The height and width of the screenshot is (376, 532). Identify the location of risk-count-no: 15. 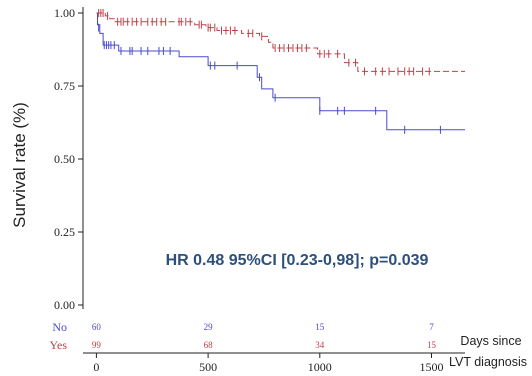
(320, 327).